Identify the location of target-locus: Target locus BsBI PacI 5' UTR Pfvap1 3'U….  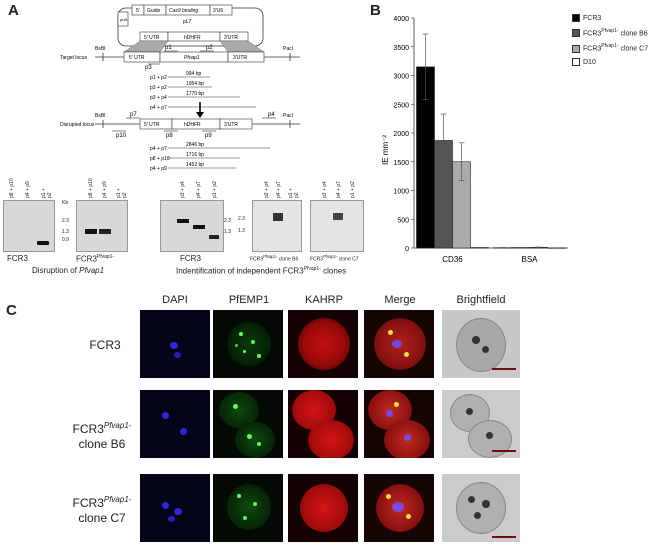
(180, 58).